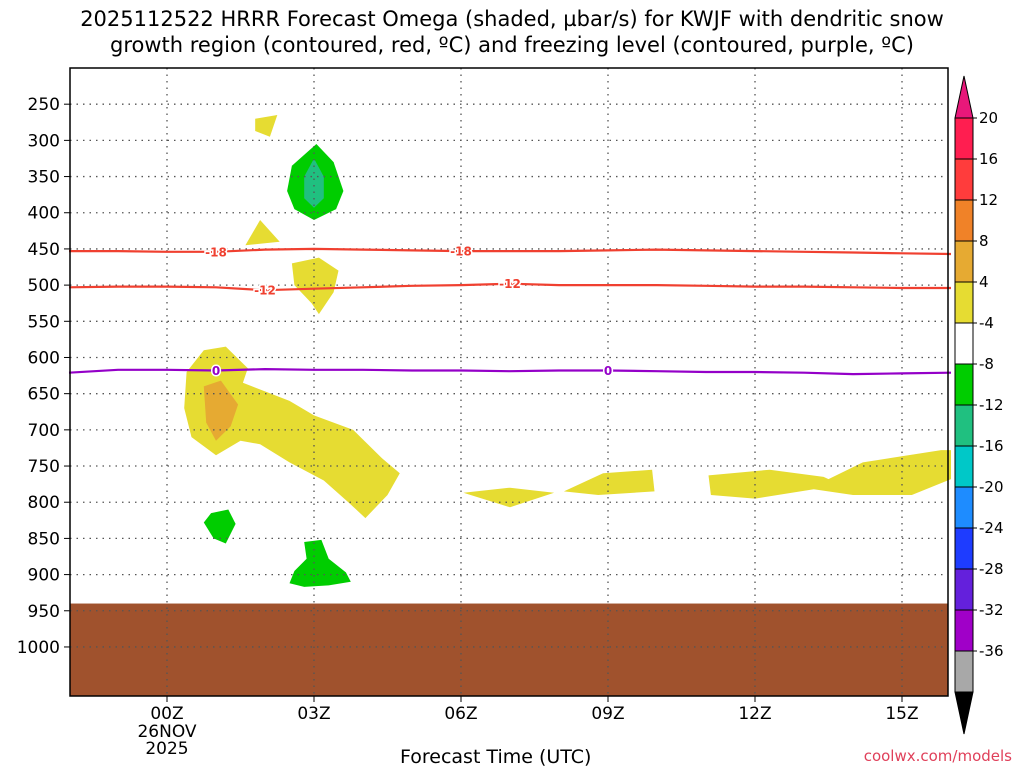 This screenshot has height=768, width=1024. I want to click on x-tick-label-09Z: 09Z, so click(607, 714).